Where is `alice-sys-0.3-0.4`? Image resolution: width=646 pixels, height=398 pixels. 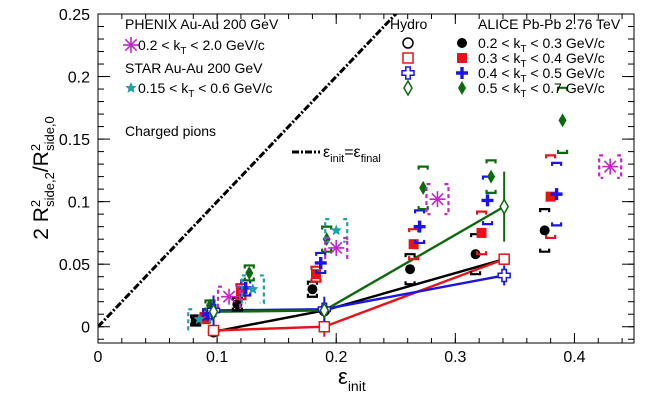
alice-sys-0.3-0.4 is located at coordinates (481, 233).